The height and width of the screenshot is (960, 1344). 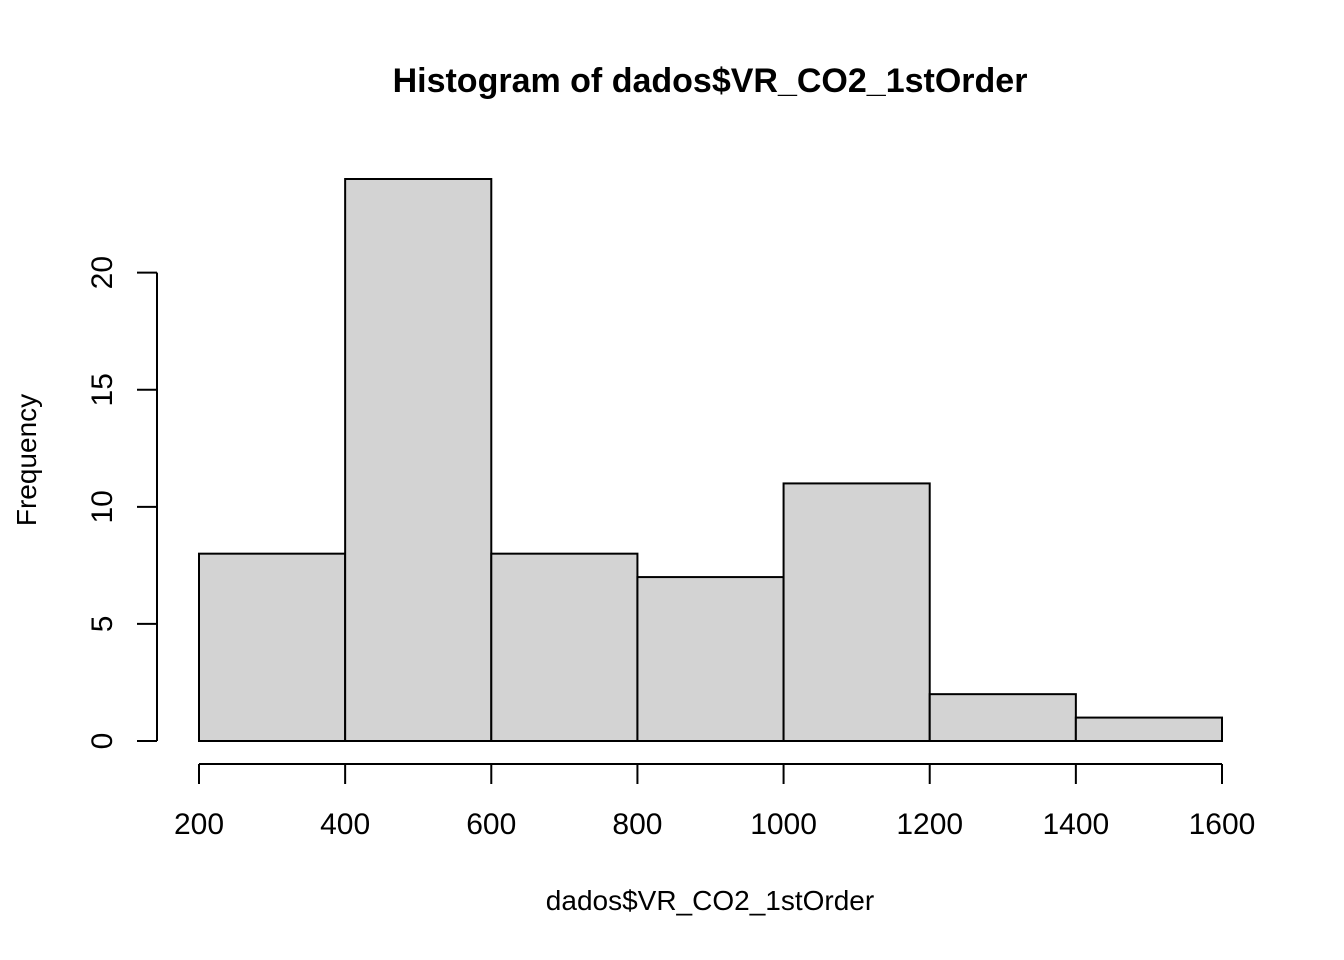 I want to click on x-axis-label: dados$VR_CO2_1stOrder, so click(x=710, y=900).